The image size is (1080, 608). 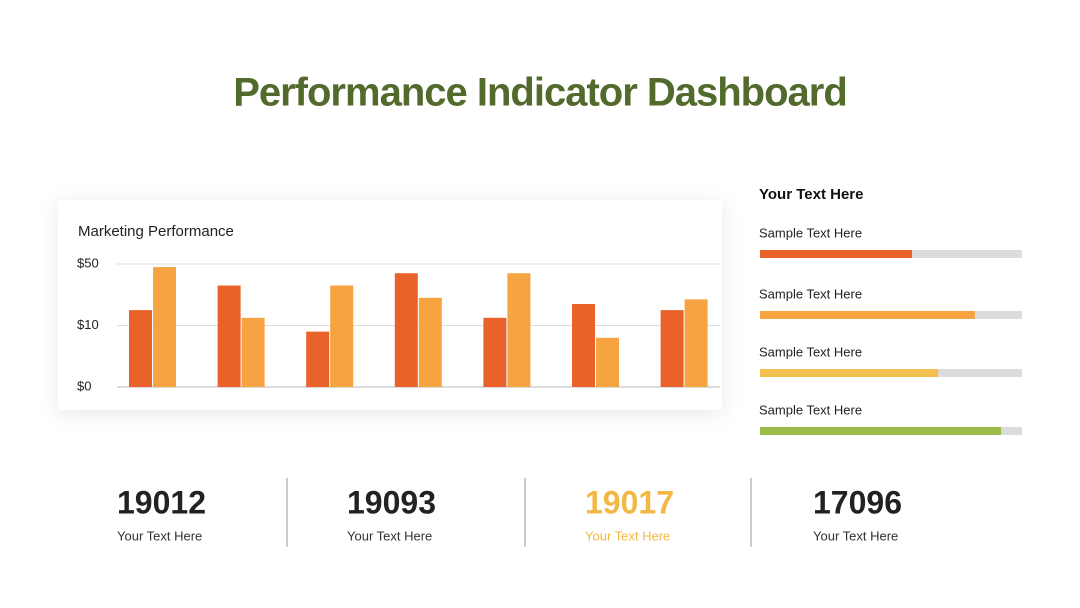 What do you see at coordinates (88, 324) in the screenshot?
I see `y-tick-label: $10` at bounding box center [88, 324].